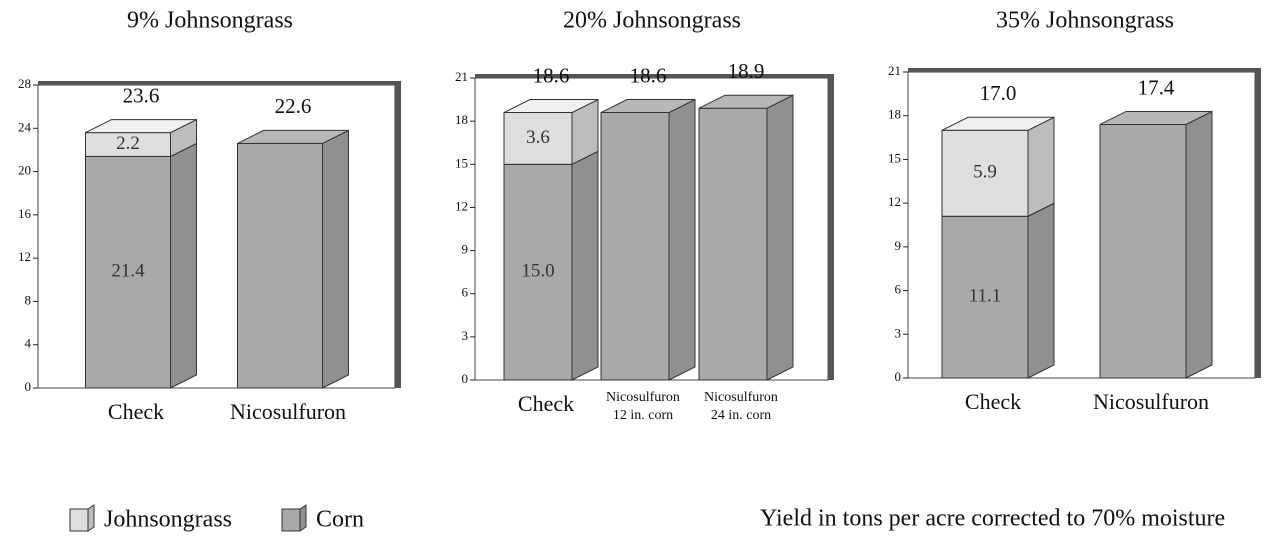 This screenshot has width=1267, height=540. I want to click on y-tick-label: 20, so click(24, 170).